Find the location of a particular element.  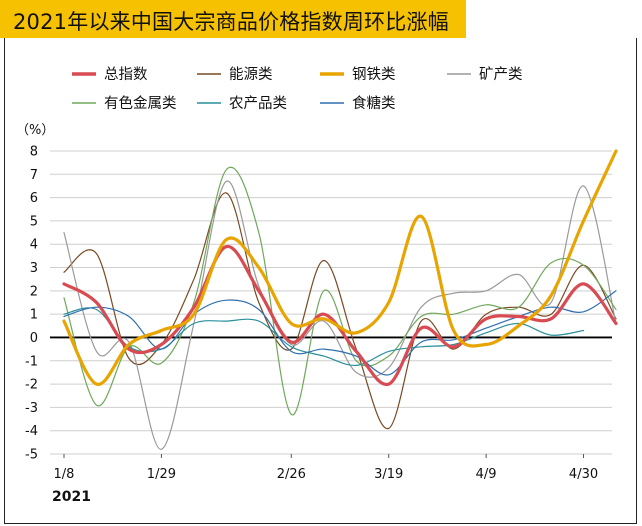

y-tick-label: -3 is located at coordinates (31, 408).